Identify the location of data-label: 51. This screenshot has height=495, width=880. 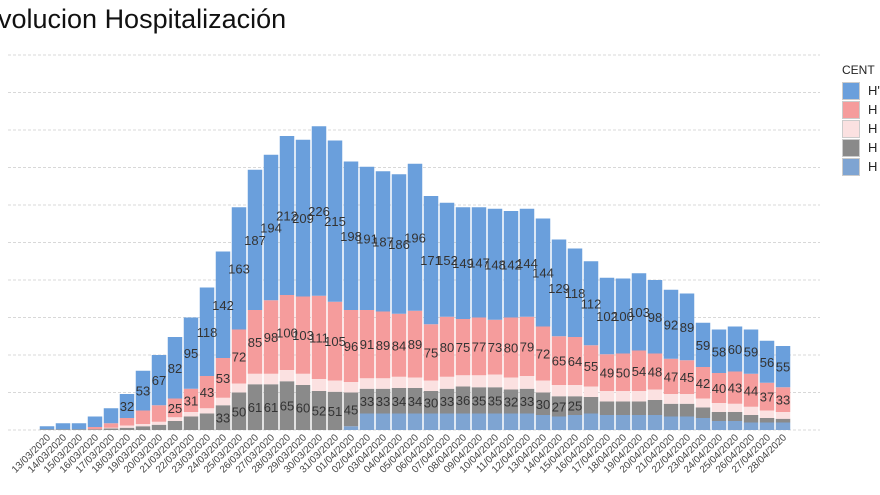
(335, 411).